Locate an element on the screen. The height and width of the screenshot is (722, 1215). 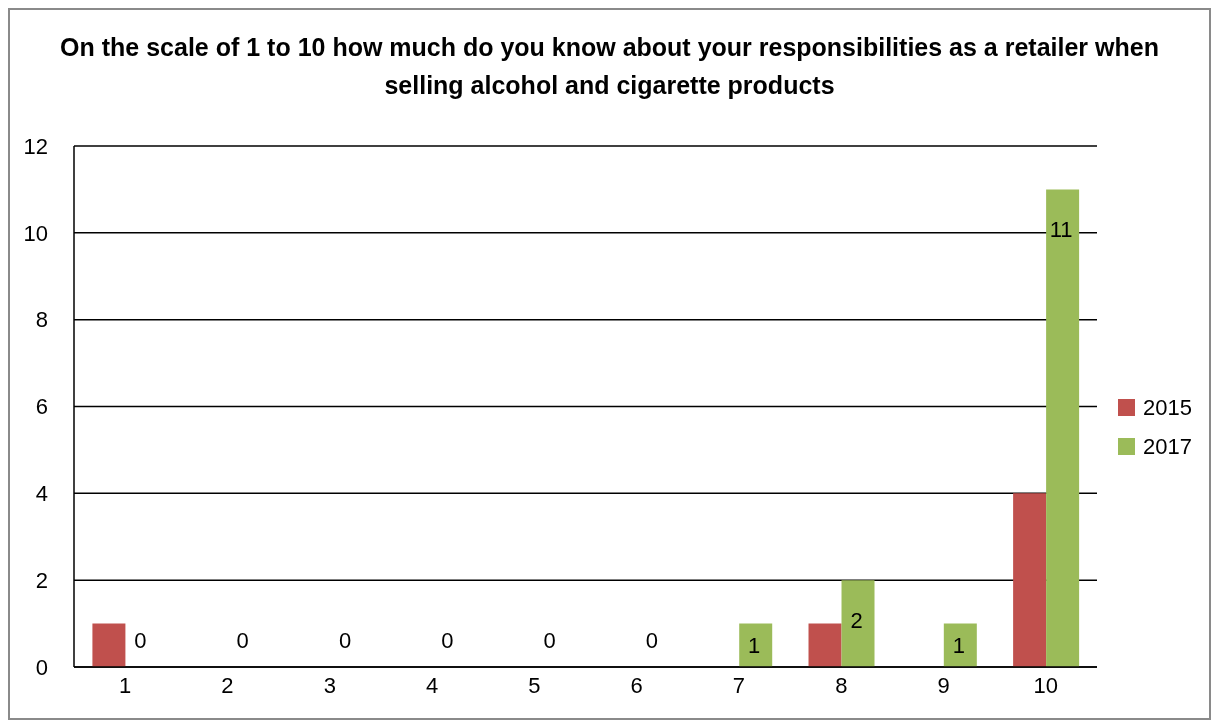
x-tick-label: 4 is located at coordinates (432, 685).